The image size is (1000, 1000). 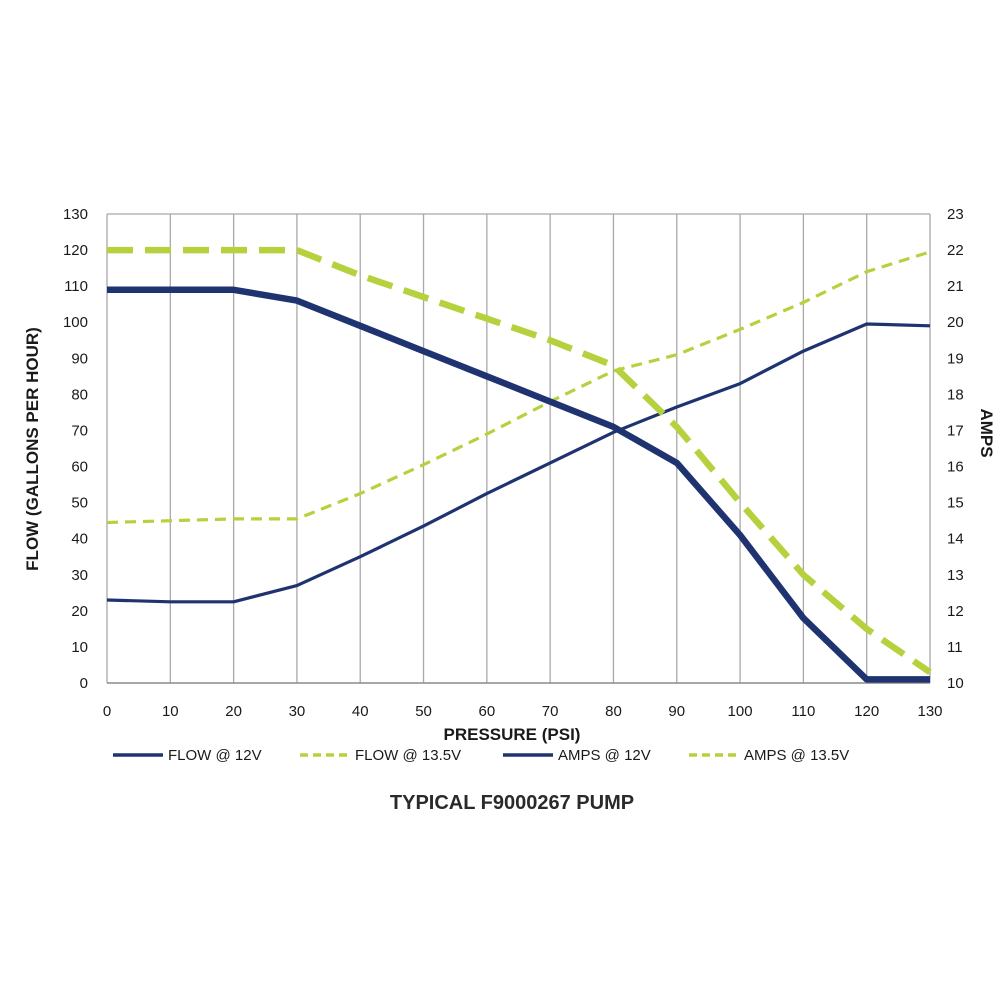 What do you see at coordinates (79, 358) in the screenshot?
I see `y-tick-label: 90` at bounding box center [79, 358].